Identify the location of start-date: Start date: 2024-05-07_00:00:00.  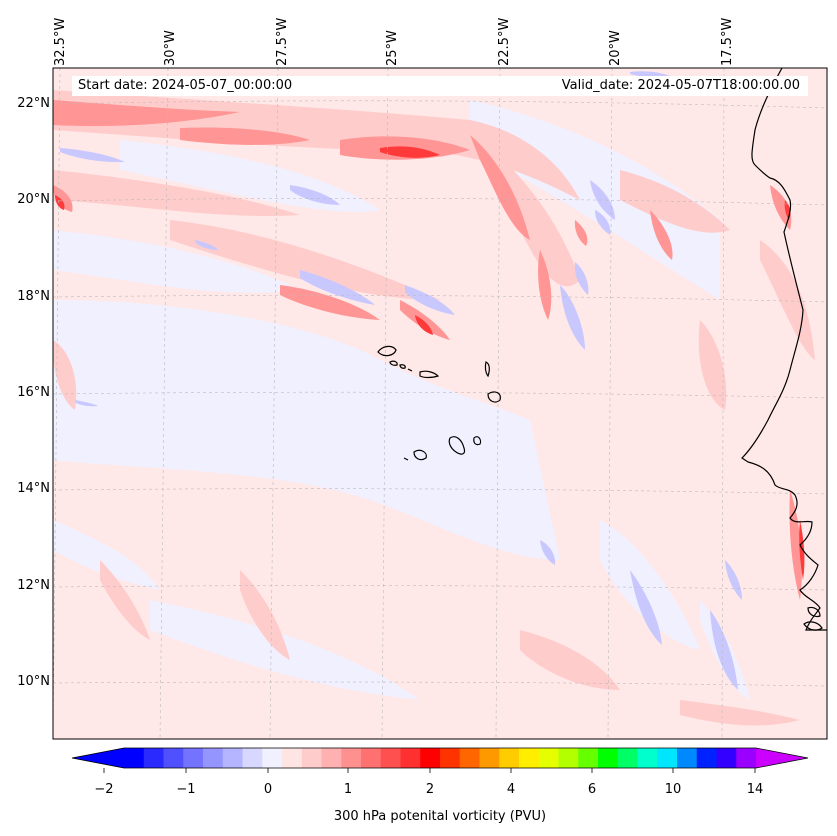
(185, 85).